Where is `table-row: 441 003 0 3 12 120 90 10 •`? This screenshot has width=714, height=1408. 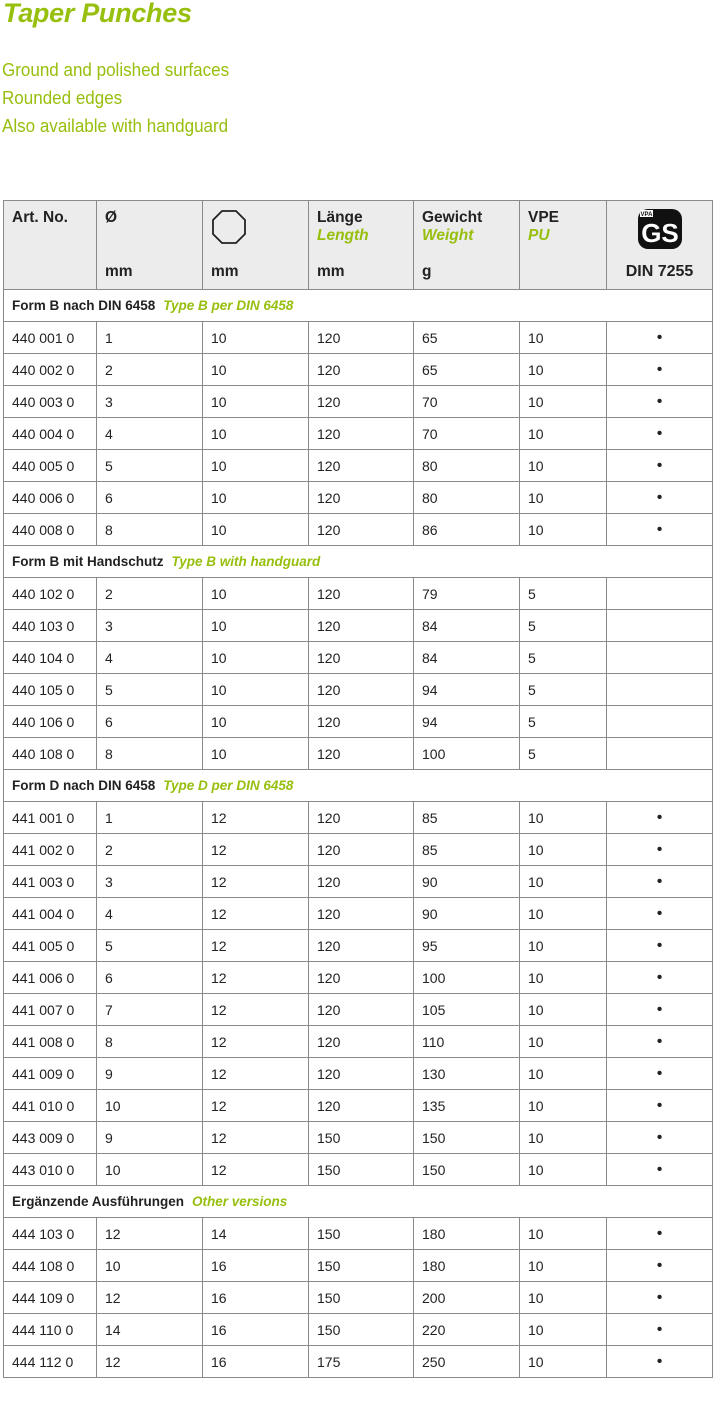
table-row: 441 003 0 3 12 120 90 10 • is located at coordinates (358, 881).